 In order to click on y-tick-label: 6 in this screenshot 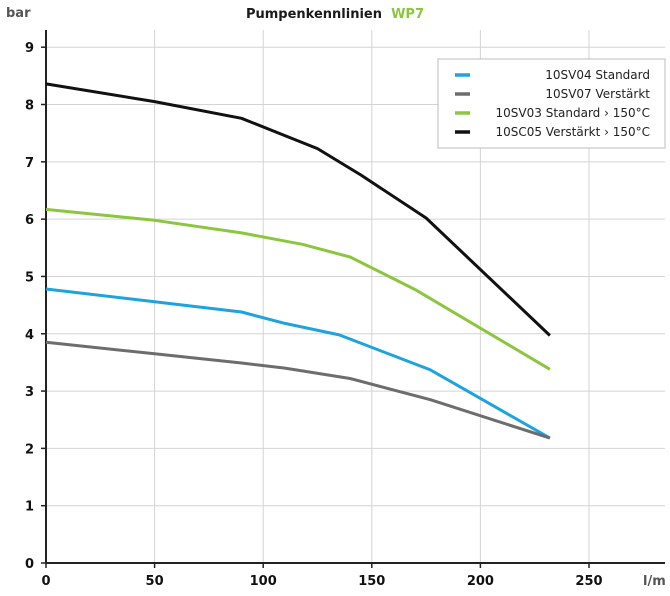, I will do `click(29, 220)`.